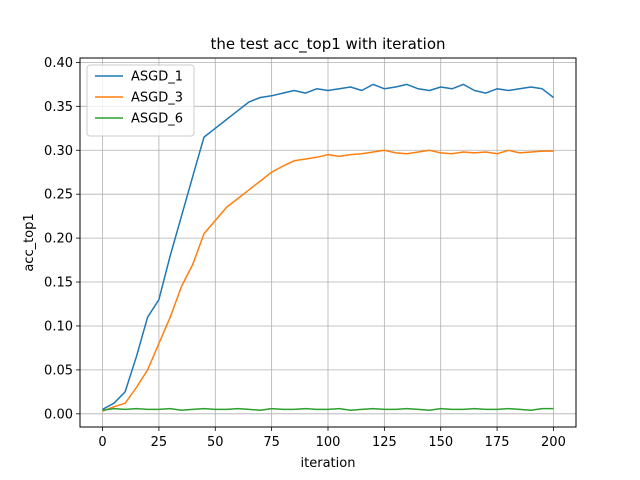 This screenshot has height=480, width=640. Describe the element at coordinates (58, 414) in the screenshot. I see `y-tick-label: 0.00` at that location.